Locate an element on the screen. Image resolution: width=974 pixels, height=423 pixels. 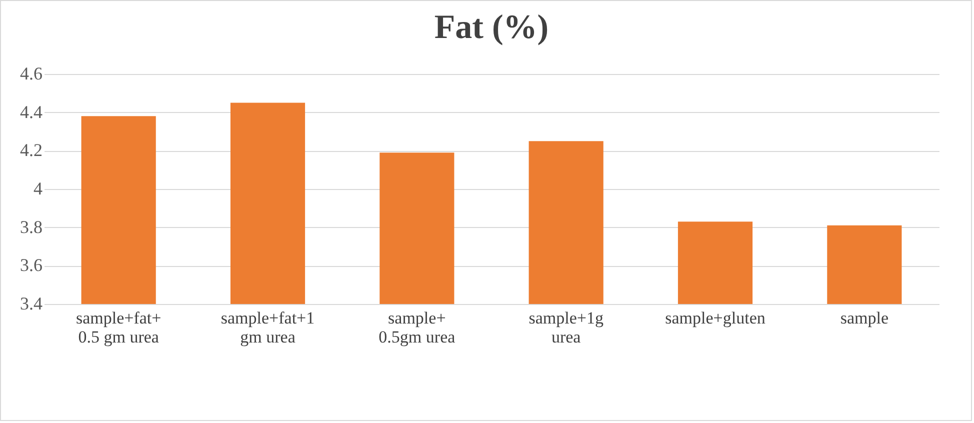
x-tick-label: sample+ 0.5gm urea is located at coordinates (417, 327).